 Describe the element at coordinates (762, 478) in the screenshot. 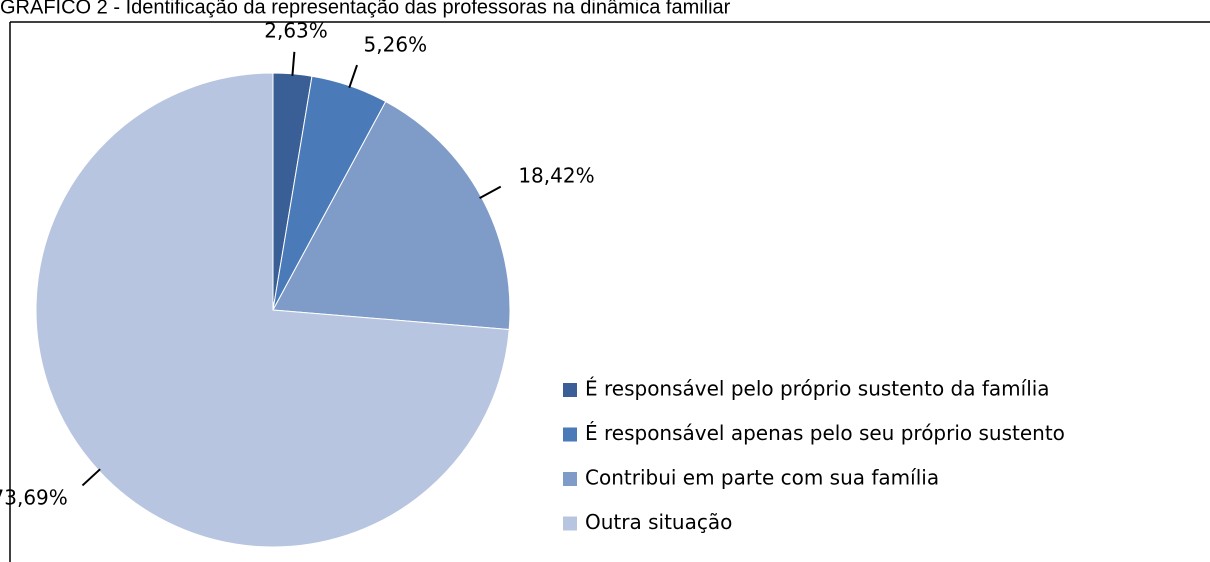

I see `legend-label: Contribui em parte com sua família` at that location.